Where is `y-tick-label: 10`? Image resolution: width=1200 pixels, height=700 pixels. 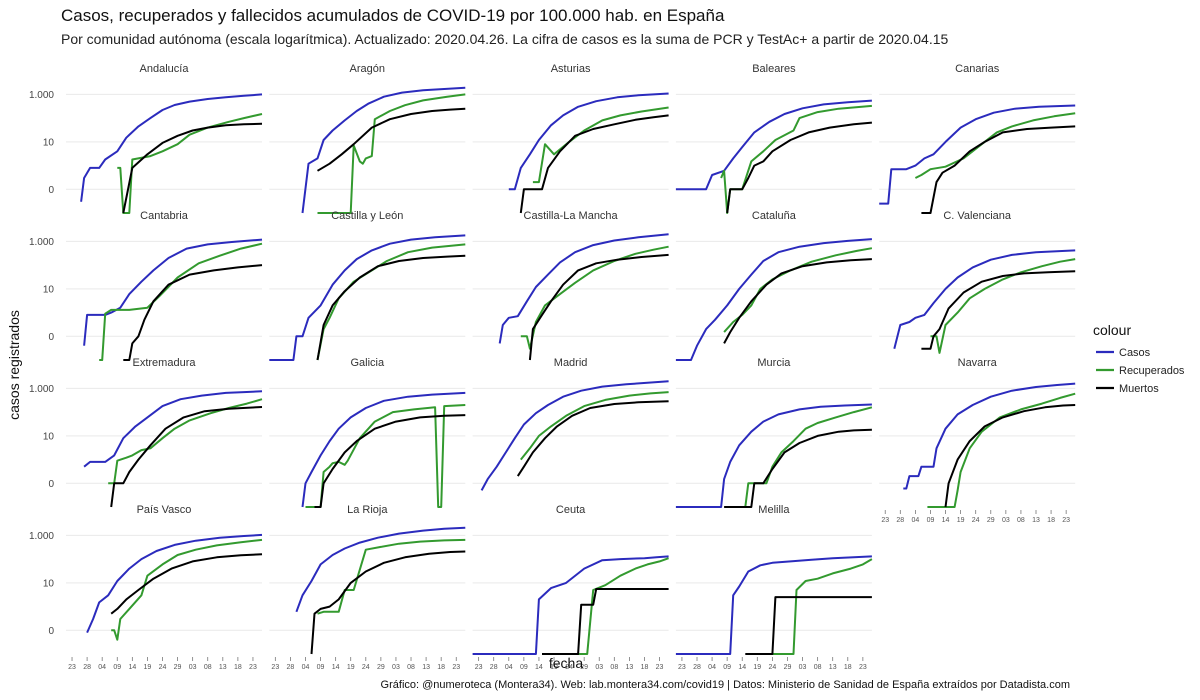 y-tick-label: 10 is located at coordinates (49, 436).